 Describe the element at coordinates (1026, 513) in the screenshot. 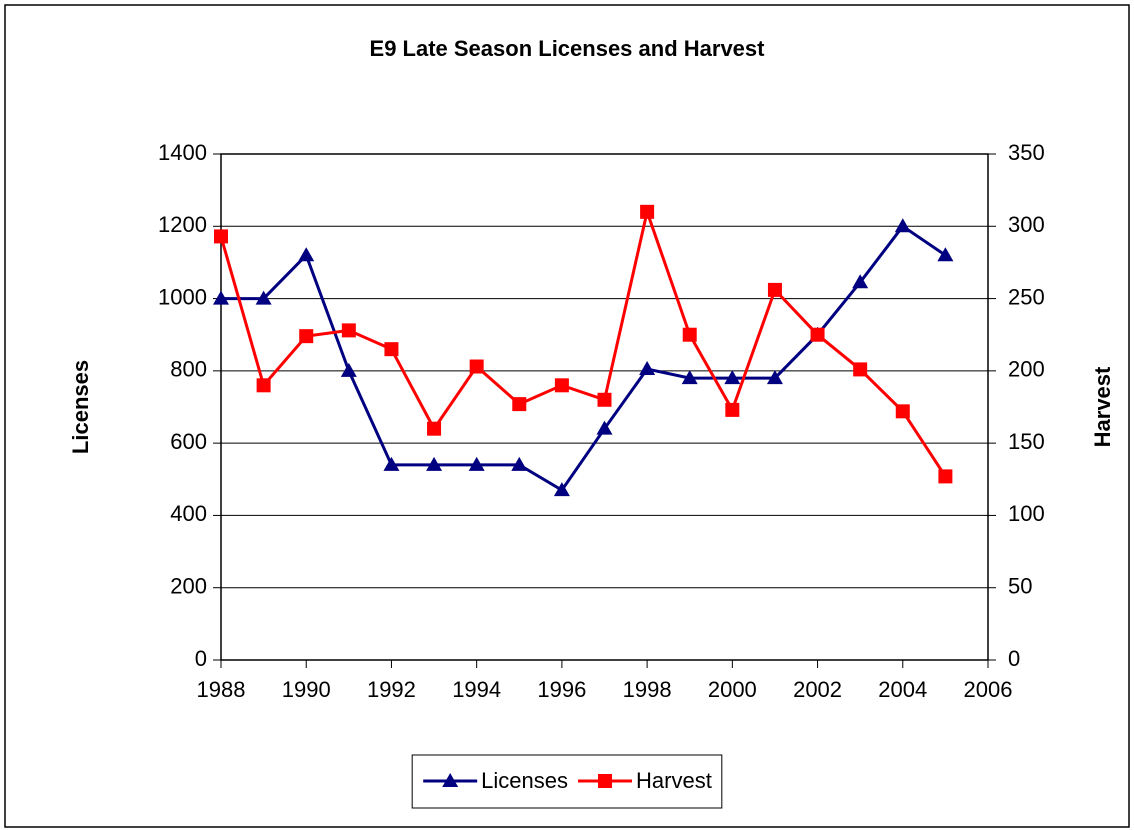

I see `y2-tick-label: 100` at that location.